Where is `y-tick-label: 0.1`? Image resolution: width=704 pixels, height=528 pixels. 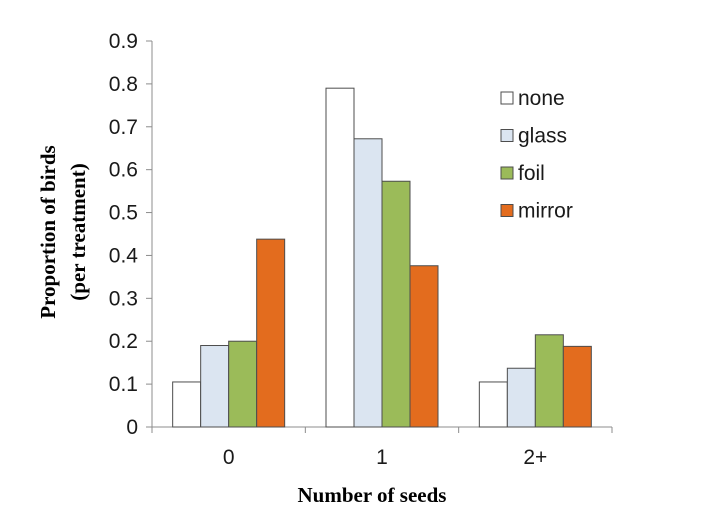 y-tick-label: 0.1 is located at coordinates (123, 384).